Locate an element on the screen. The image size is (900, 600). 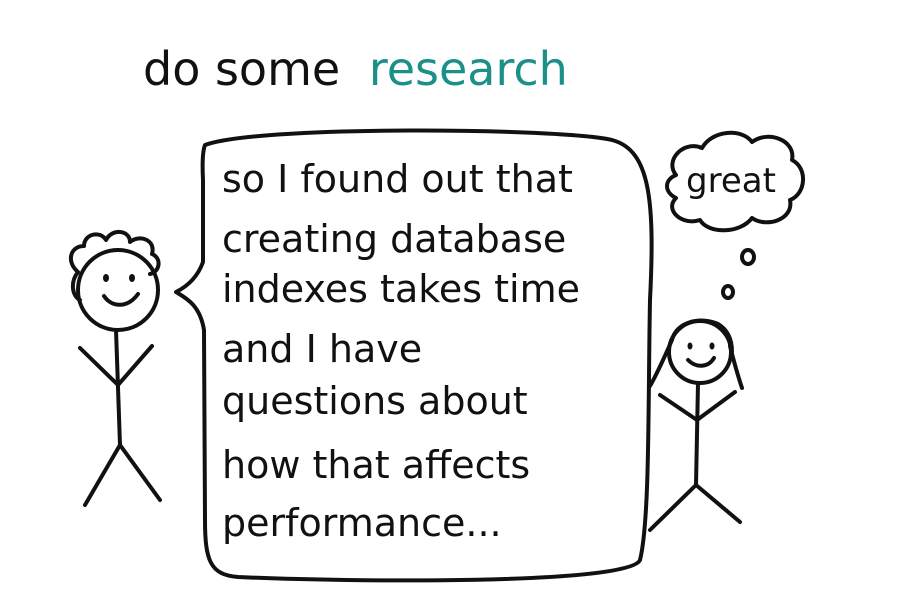
speaker-eye-left is located at coordinates (106, 278).